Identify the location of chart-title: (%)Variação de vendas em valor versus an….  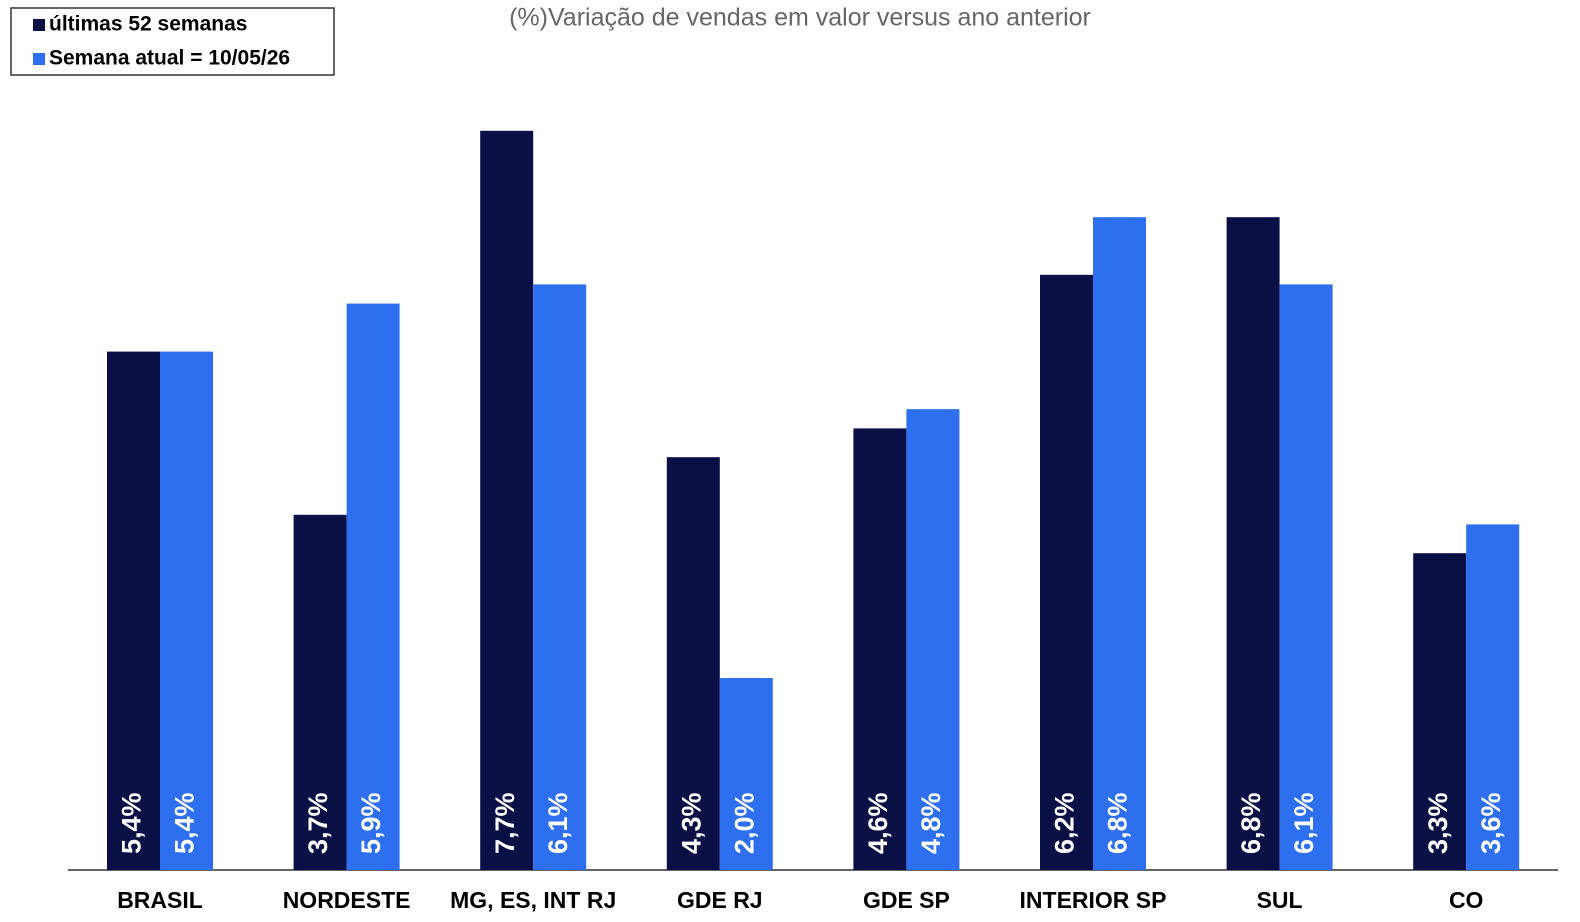
(800, 18).